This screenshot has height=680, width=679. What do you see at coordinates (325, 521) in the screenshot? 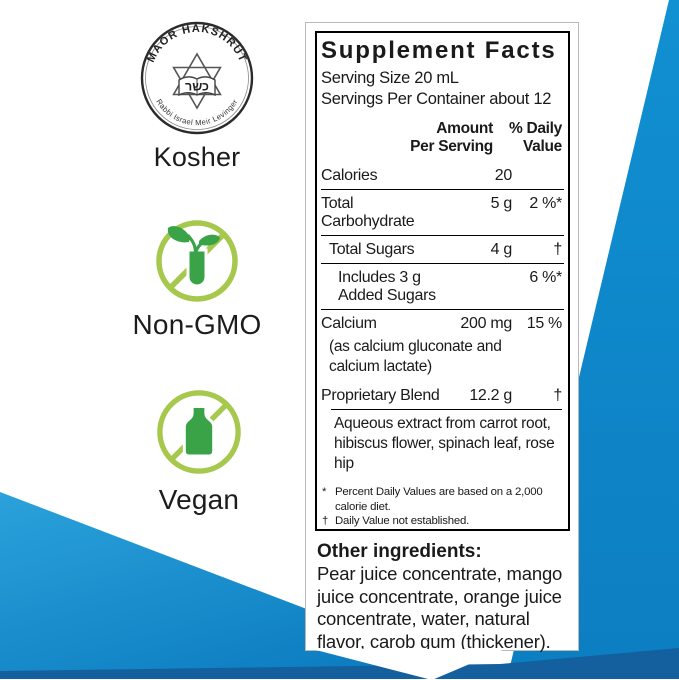
I see `footnote-marker: †` at bounding box center [325, 521].